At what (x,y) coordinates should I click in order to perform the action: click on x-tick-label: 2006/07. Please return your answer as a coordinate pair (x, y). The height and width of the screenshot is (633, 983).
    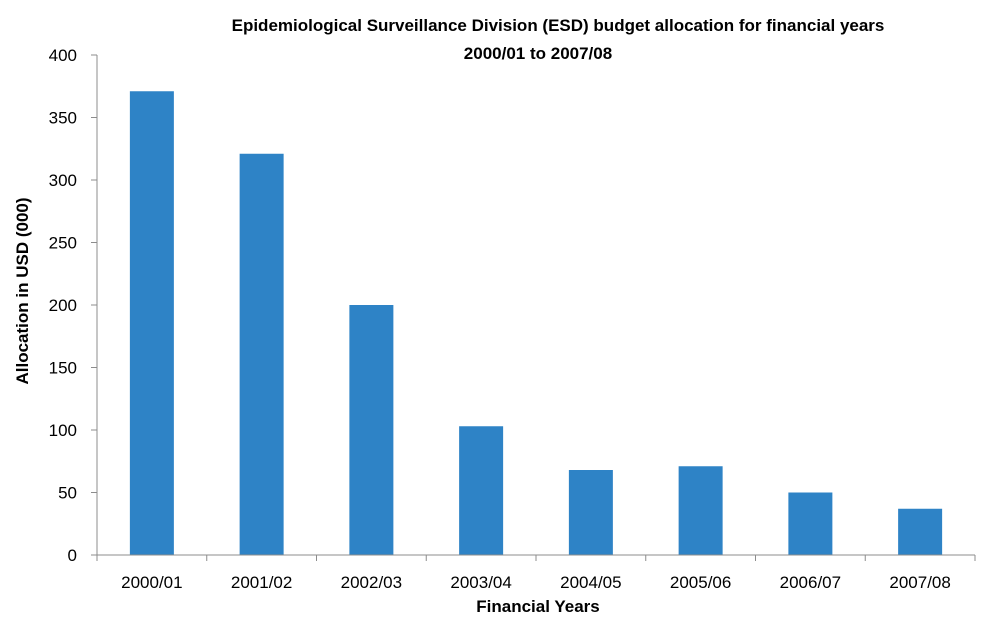
    Looking at the image, I should click on (810, 582).